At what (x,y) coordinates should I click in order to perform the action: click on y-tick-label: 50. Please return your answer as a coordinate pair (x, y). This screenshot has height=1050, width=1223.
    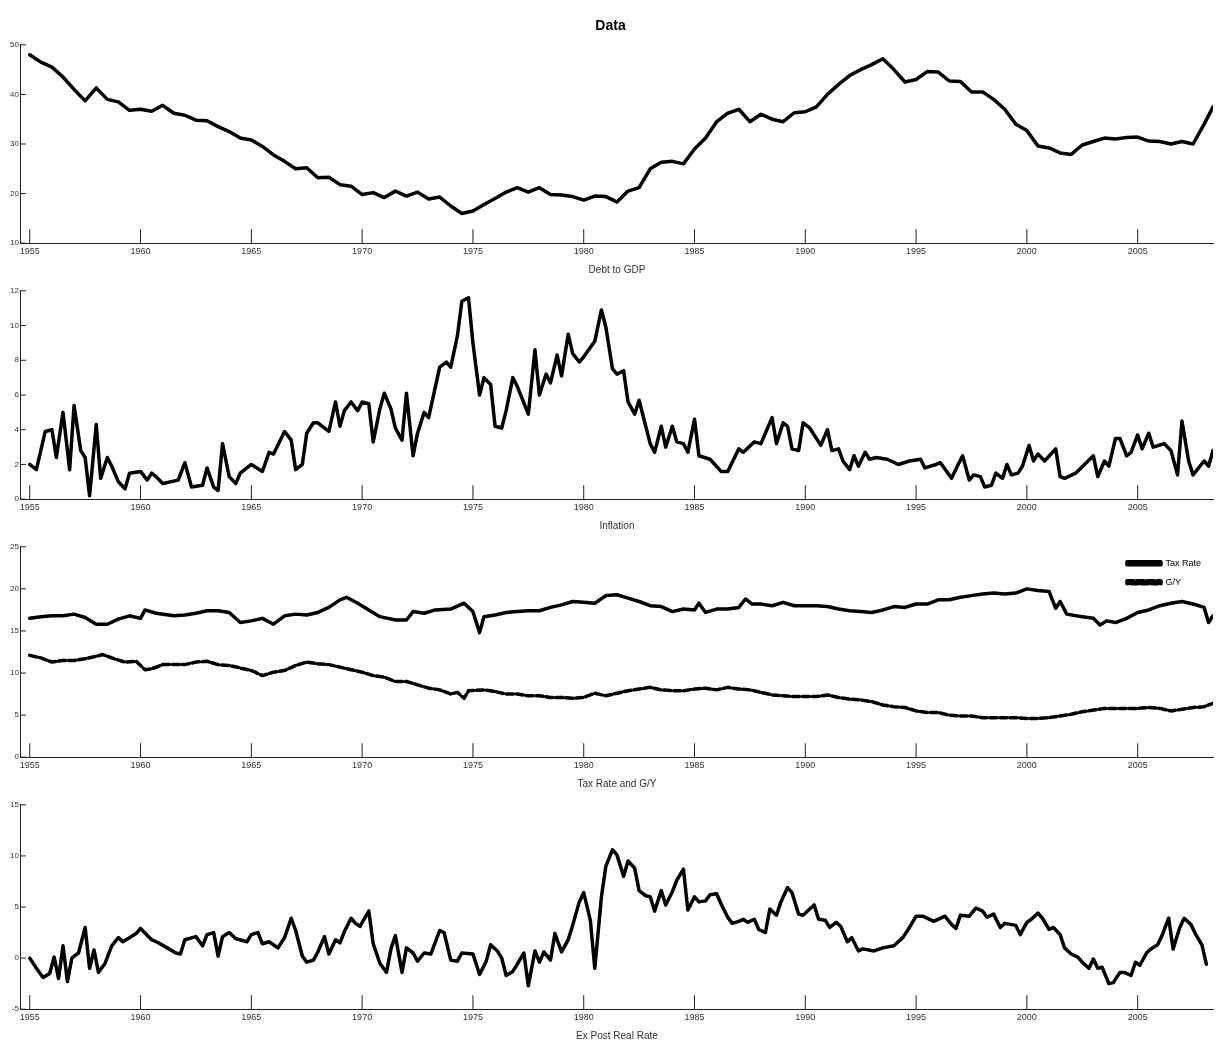
    Looking at the image, I should click on (14, 44).